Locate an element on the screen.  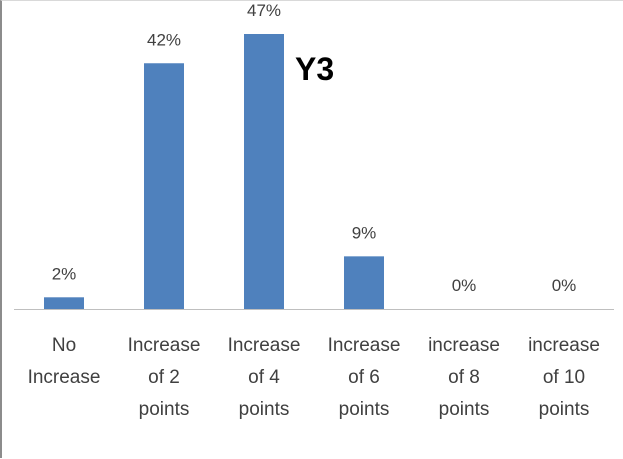
category-label-0: No Increase is located at coordinates (64, 361).